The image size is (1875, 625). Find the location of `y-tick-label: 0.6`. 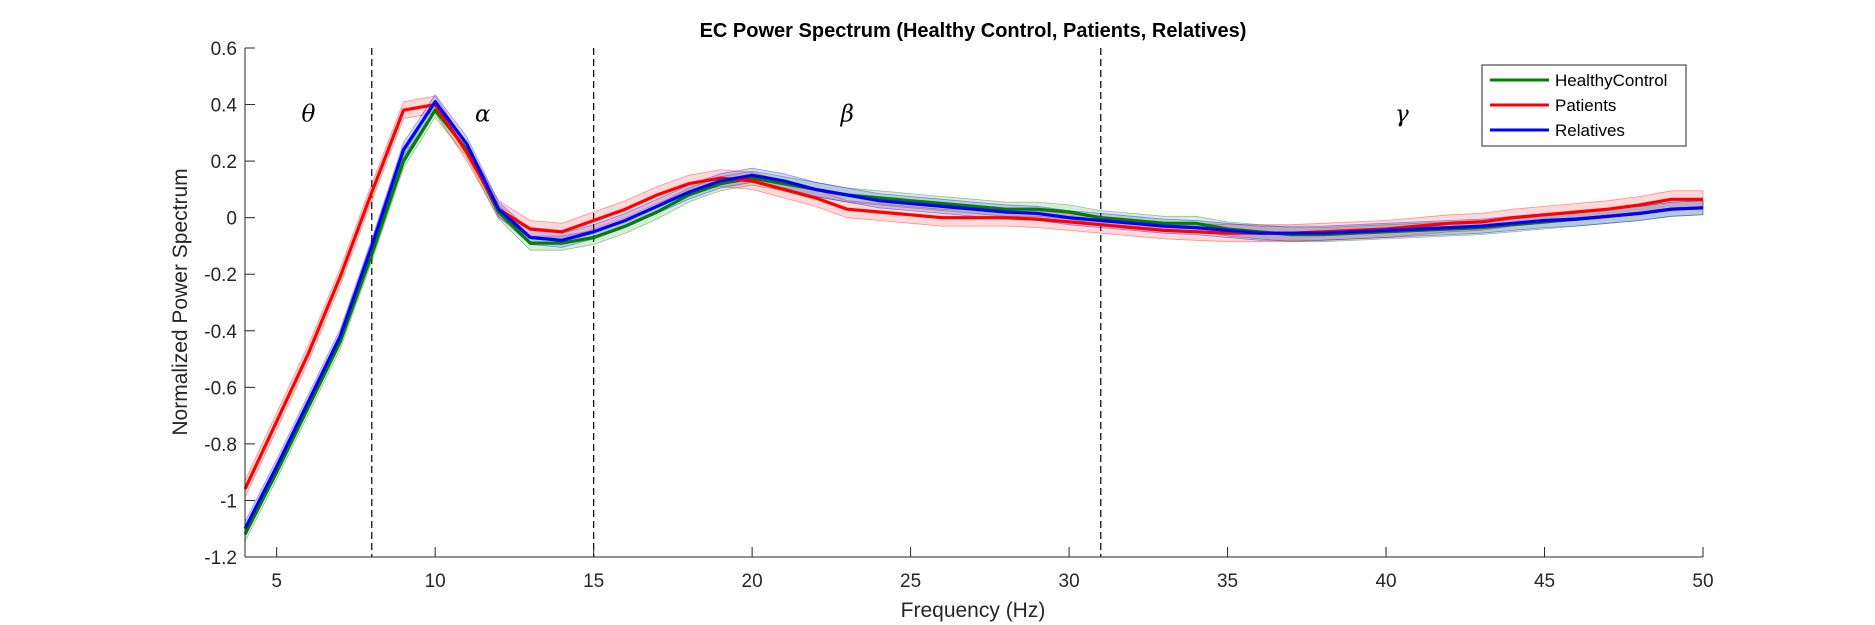

y-tick-label: 0.6 is located at coordinates (224, 49).